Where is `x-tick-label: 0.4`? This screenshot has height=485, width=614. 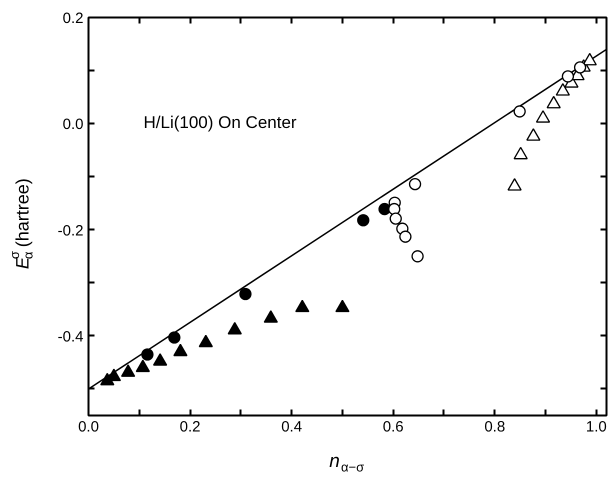
x-tick-label: 0.4 is located at coordinates (291, 427).